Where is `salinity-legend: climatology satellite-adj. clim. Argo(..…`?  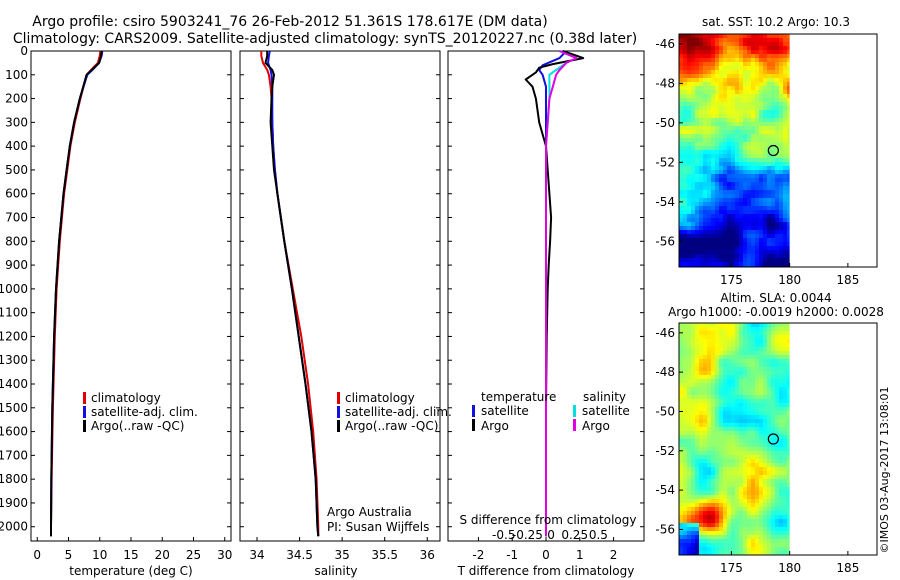
salinity-legend: climatology satellite-adj. clim. Argo(..… is located at coordinates (394, 412).